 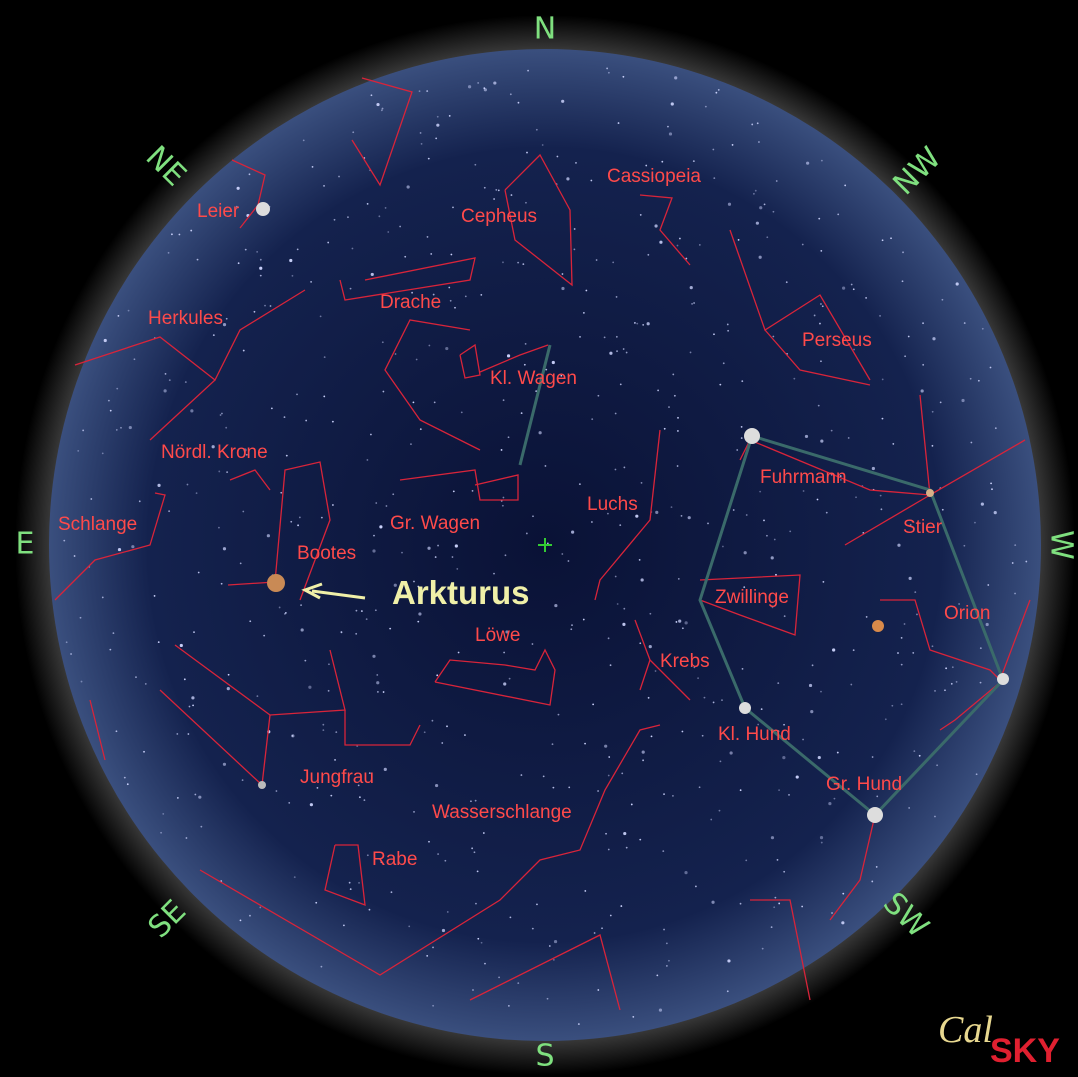 I want to click on constellation-label: Drache, so click(x=410, y=302).